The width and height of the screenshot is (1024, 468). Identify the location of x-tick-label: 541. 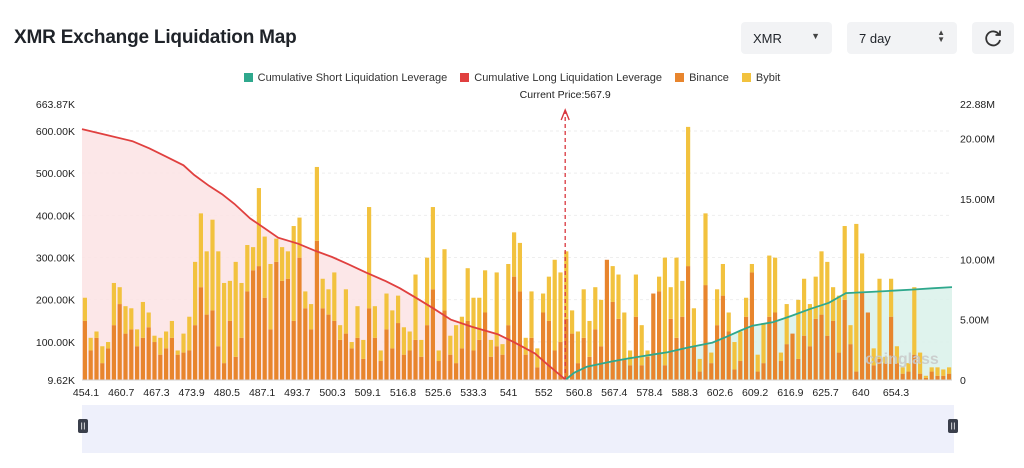
(509, 393).